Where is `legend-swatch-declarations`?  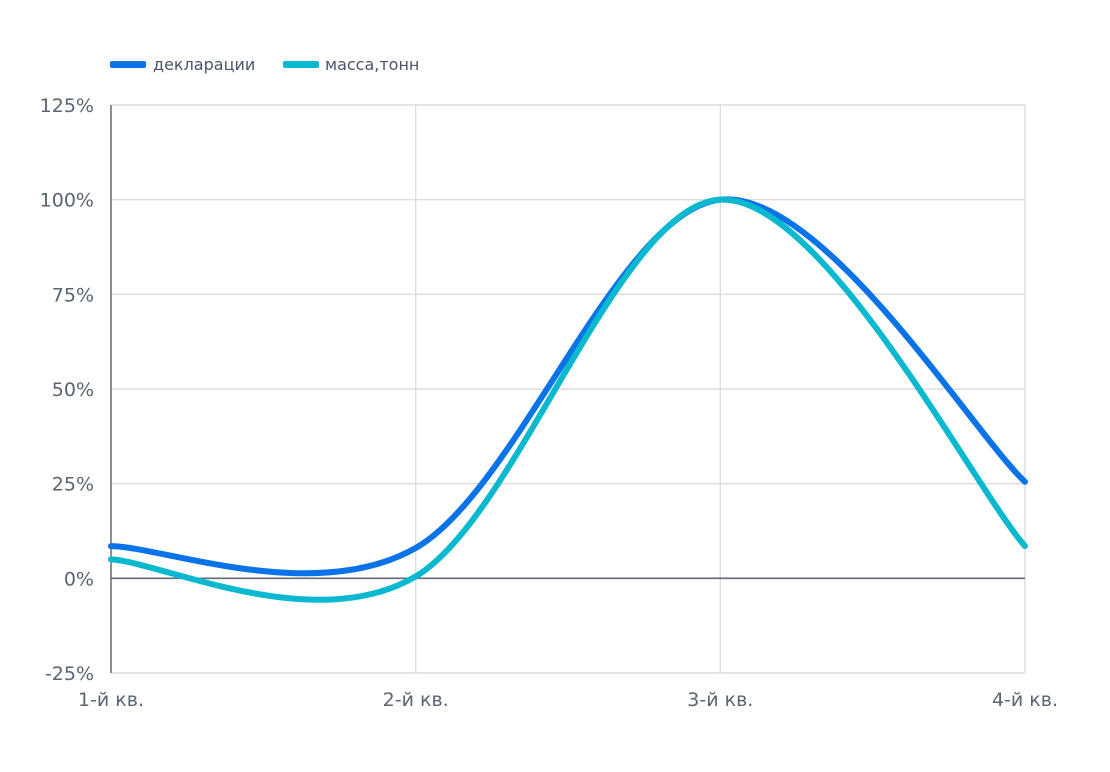
legend-swatch-declarations is located at coordinates (128, 64).